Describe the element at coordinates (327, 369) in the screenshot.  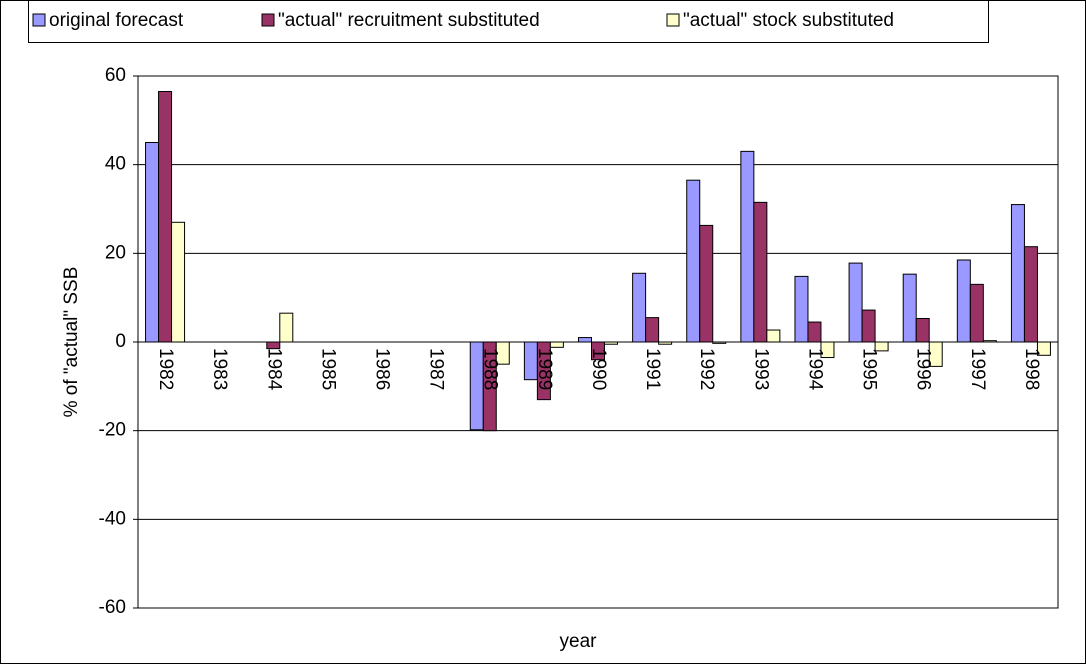
I see `x-tick-label: 1985` at that location.